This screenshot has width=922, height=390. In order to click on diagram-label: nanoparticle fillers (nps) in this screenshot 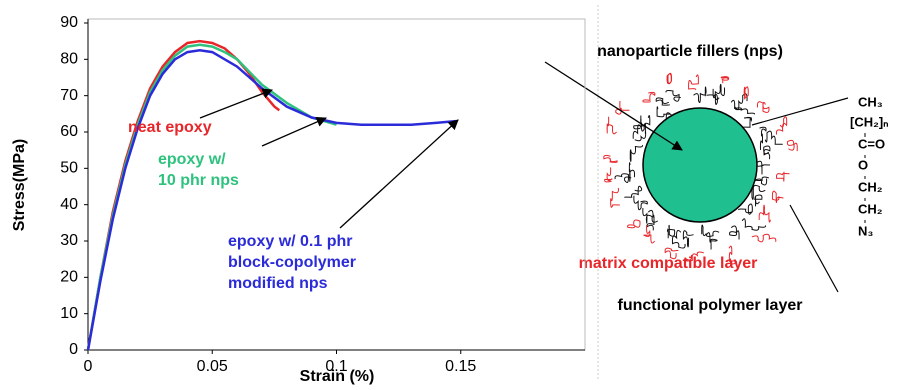, I will do `click(690, 51)`.